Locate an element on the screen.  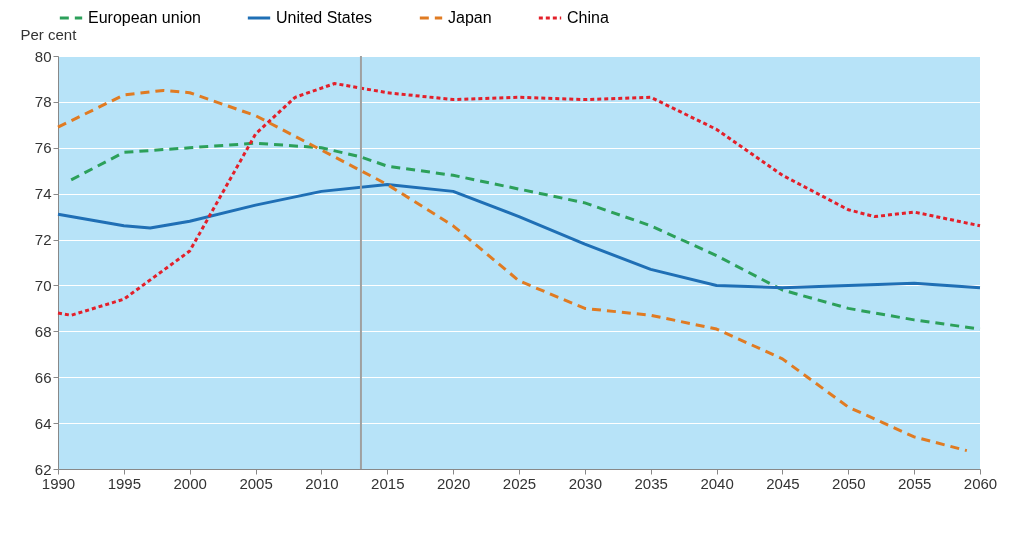
x-tick-label: 1995 is located at coordinates (124, 483).